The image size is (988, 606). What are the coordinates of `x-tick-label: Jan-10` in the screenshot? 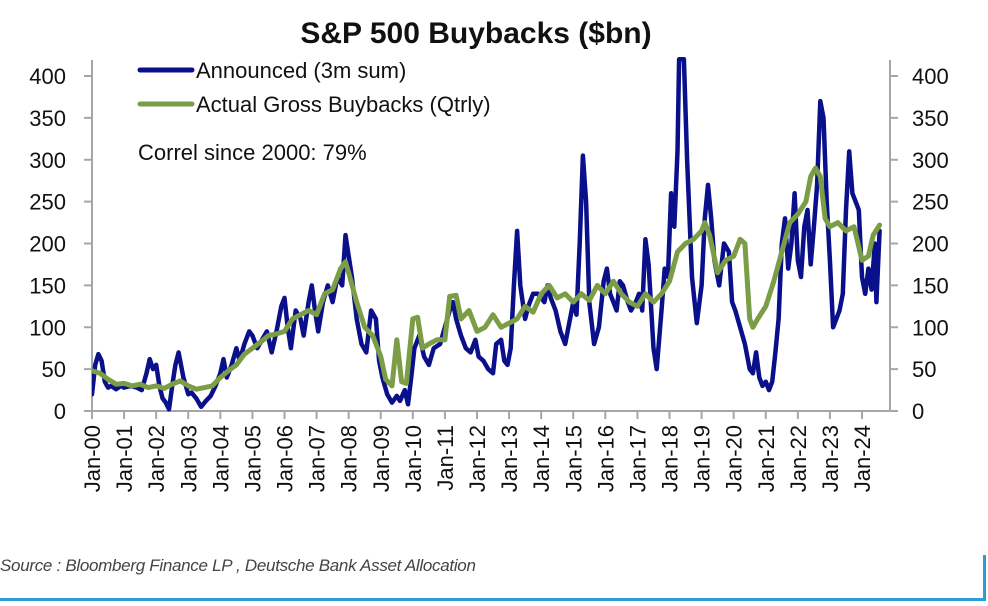 It's located at (413, 458).